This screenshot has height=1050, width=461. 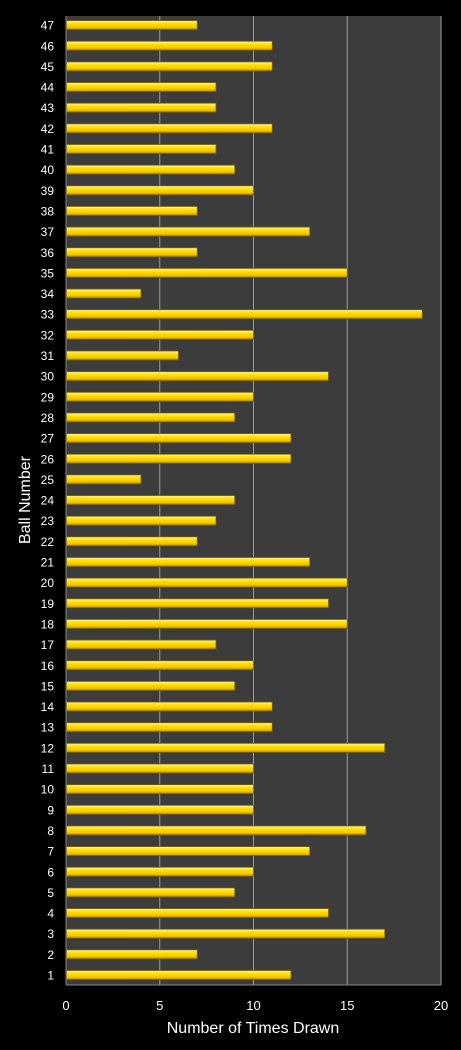 I want to click on y-tick-label: 9, so click(x=50, y=810).